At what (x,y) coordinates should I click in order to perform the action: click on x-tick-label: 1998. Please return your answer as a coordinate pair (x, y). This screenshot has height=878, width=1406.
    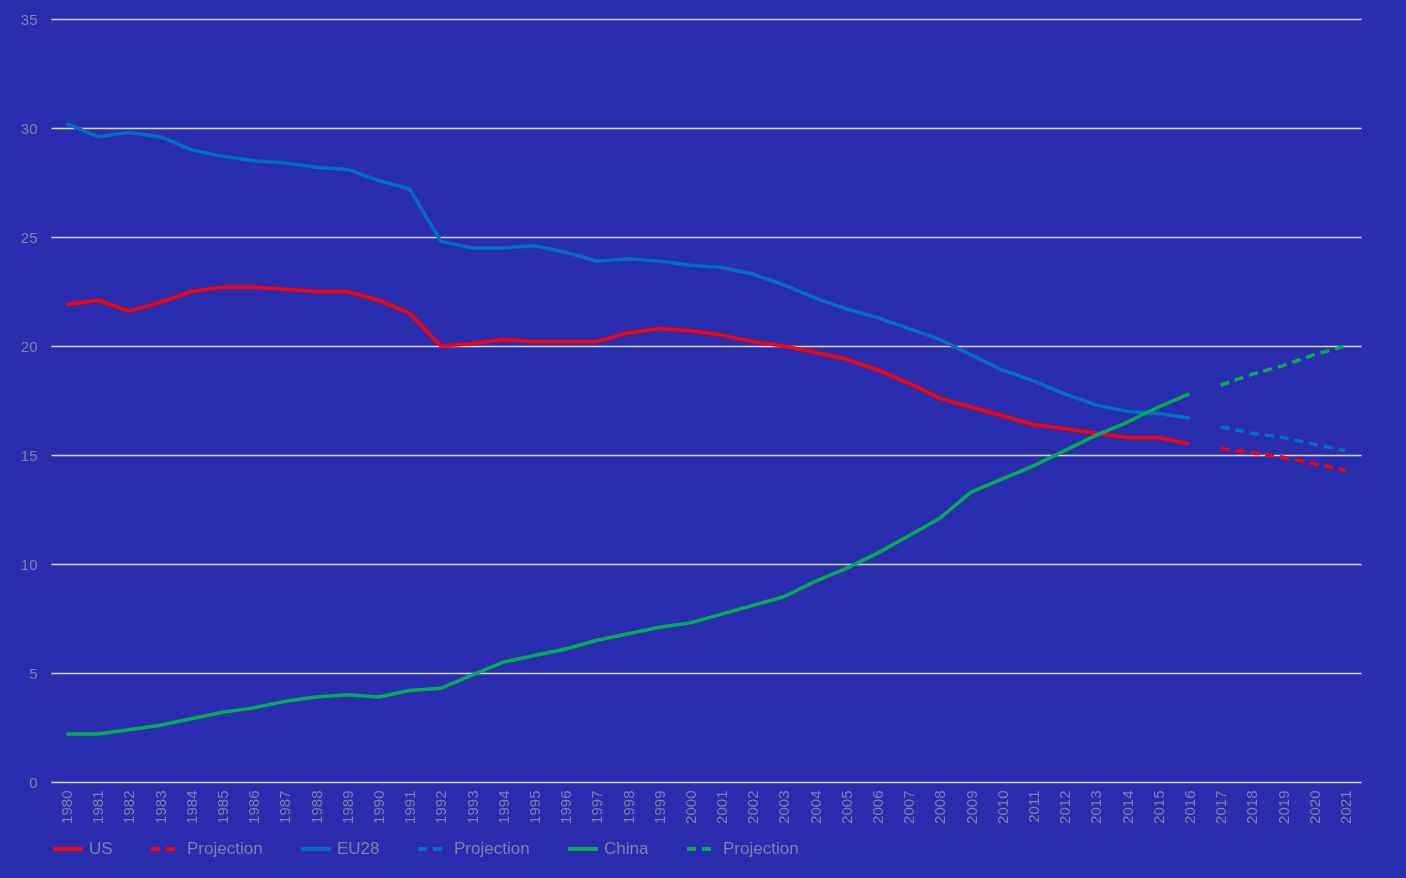
    Looking at the image, I should click on (628, 807).